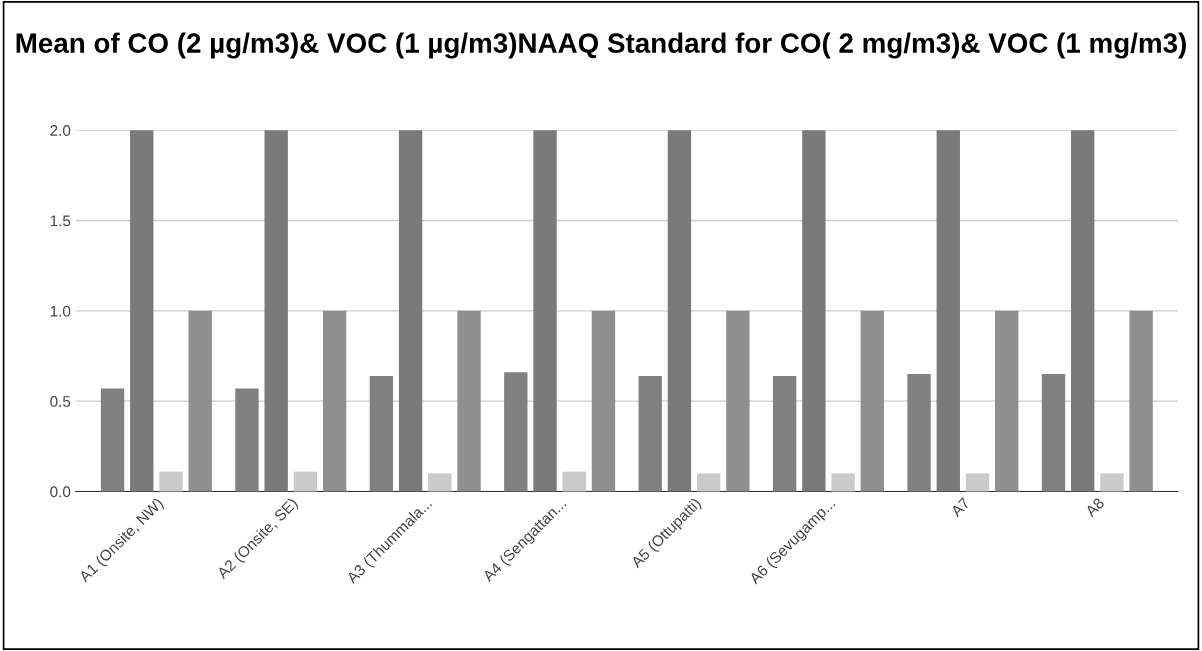 Image resolution: width=1202 pixels, height=651 pixels. What do you see at coordinates (601, 45) in the screenshot?
I see `chart-title: Mean of CO (2 µg/m3)& VOC (1 µg/m3)NAAQ Standard for CO( 2 mg/m3)& VOC (1 mg/m3)` at bounding box center [601, 45].